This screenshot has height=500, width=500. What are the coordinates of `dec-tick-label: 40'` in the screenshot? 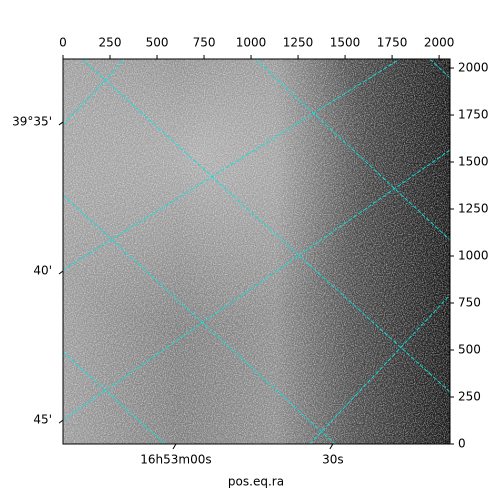 It's located at (42, 271).